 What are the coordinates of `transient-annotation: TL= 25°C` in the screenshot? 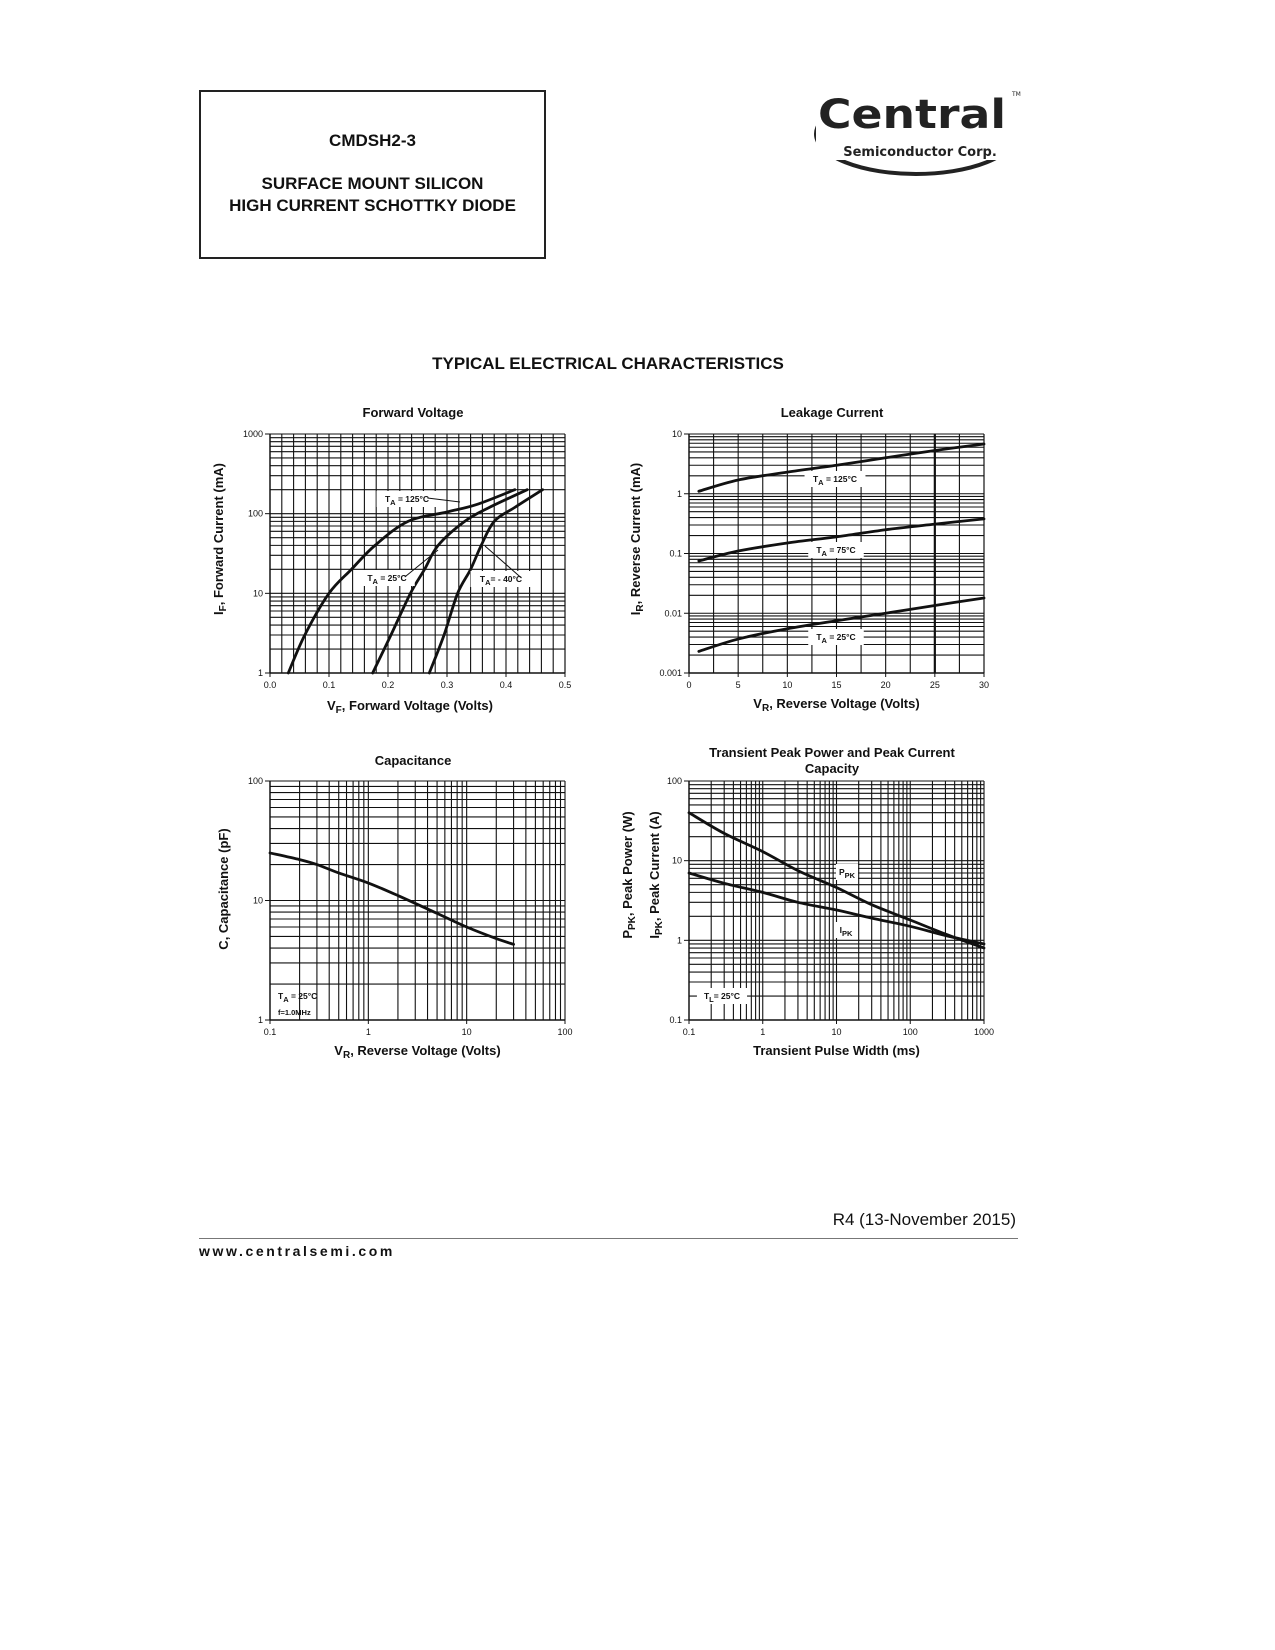 It's located at (722, 997).